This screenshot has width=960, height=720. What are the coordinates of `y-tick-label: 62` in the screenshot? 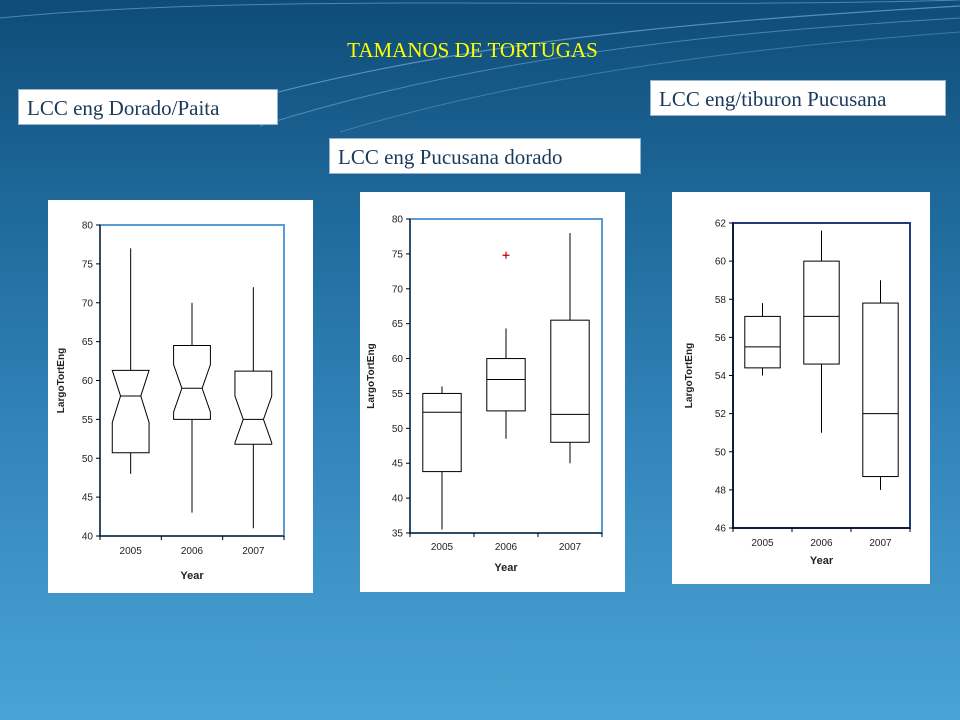 It's located at (721, 224).